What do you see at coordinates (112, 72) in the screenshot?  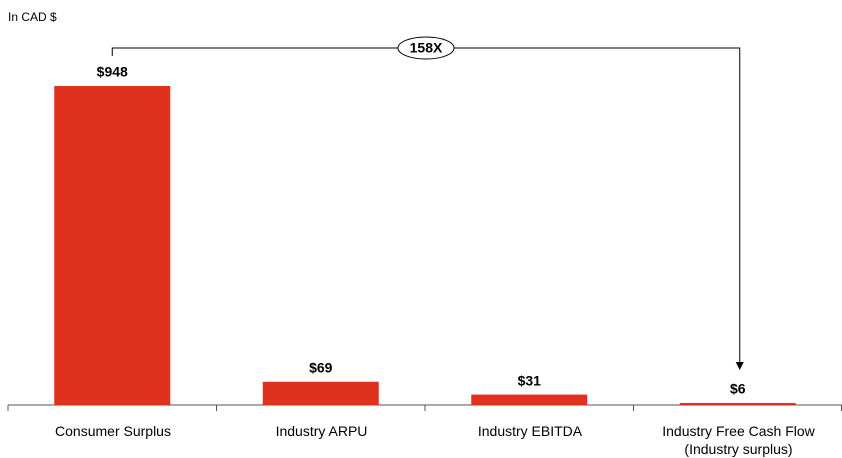 I see `value-label: $948` at bounding box center [112, 72].